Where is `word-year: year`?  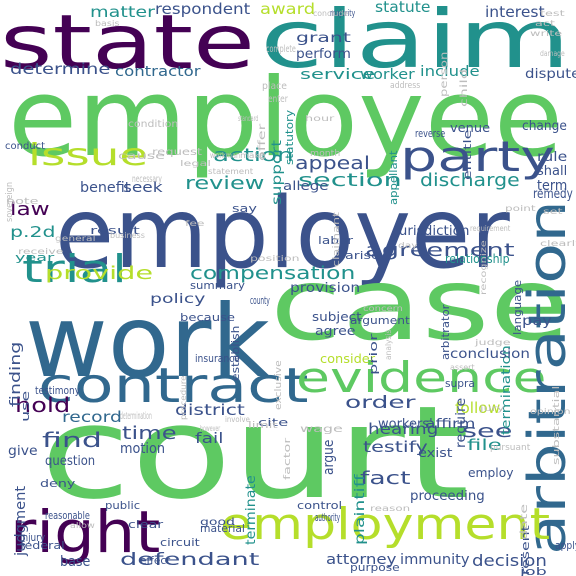
word-year: year is located at coordinates (35, 257).